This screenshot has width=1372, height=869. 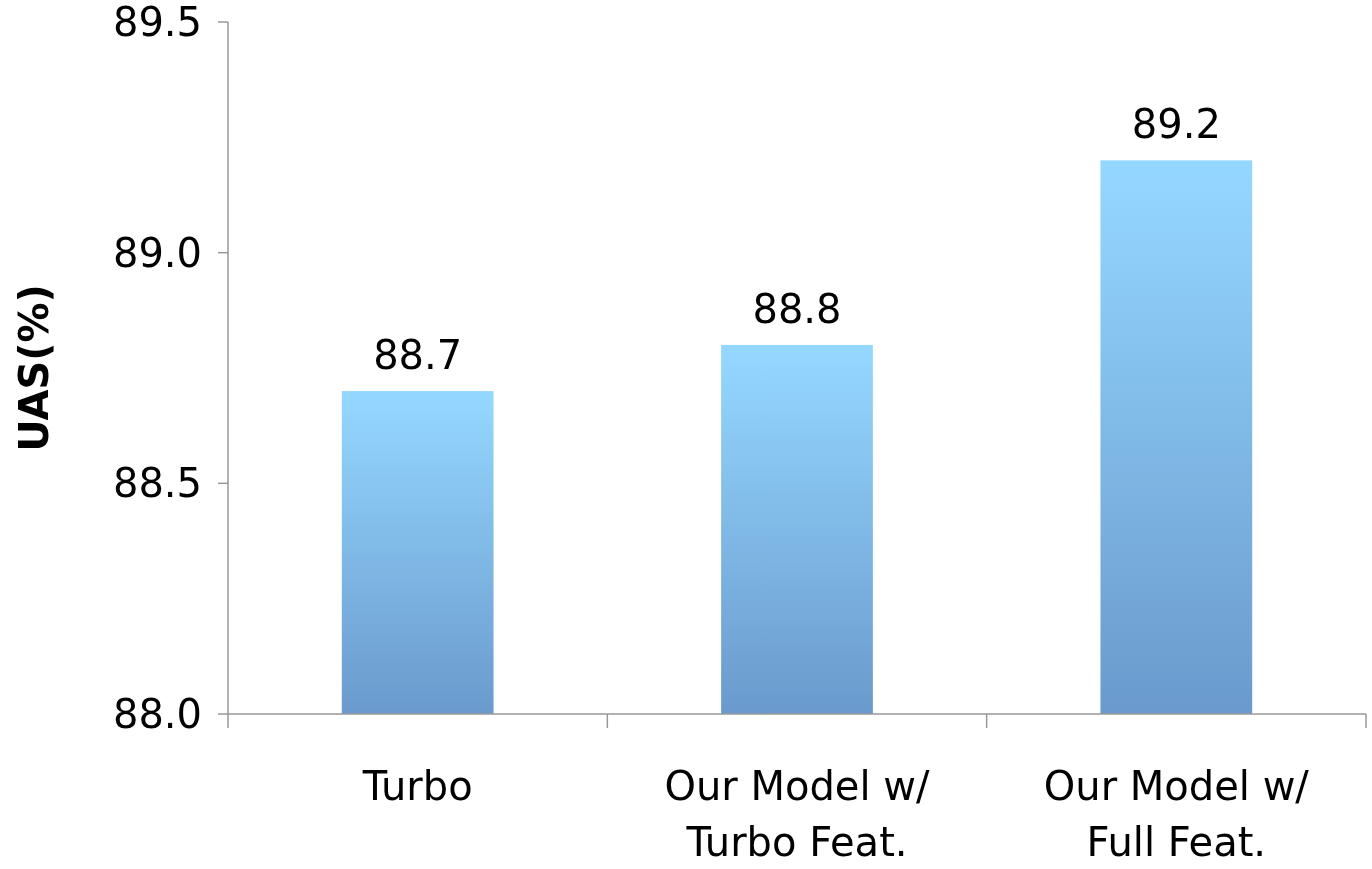 What do you see at coordinates (157, 252) in the screenshot?
I see `y-tick-label: 89.0` at bounding box center [157, 252].